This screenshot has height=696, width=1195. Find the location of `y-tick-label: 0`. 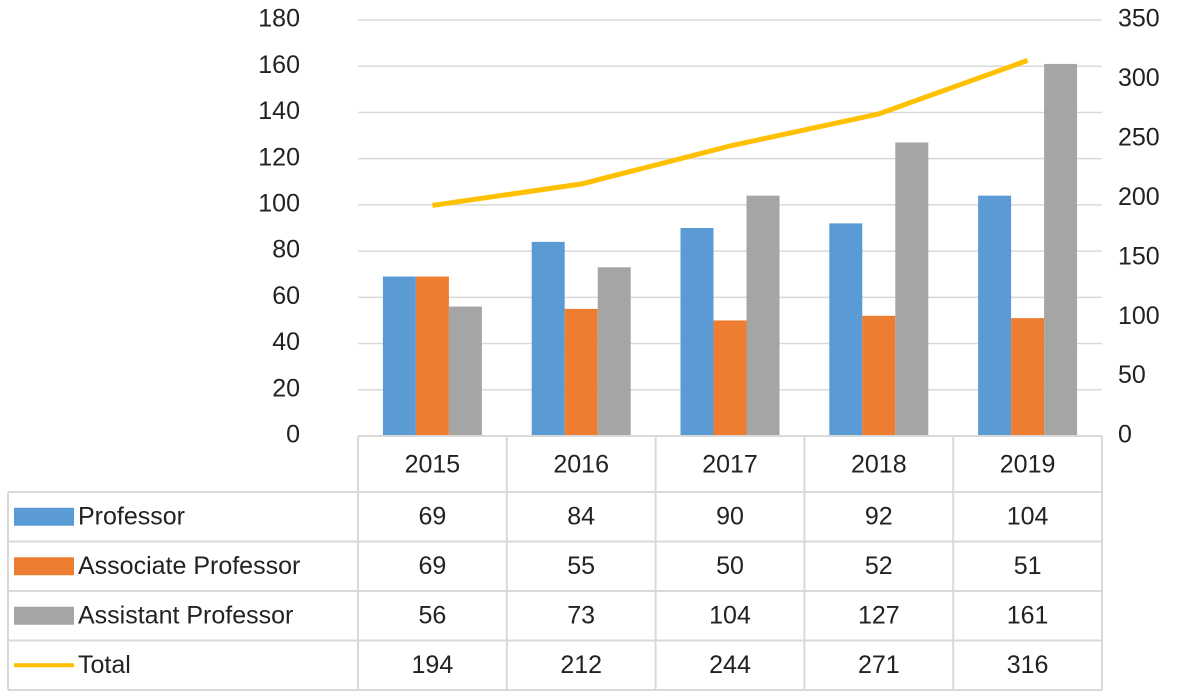

y-tick-label: 0 is located at coordinates (293, 435).